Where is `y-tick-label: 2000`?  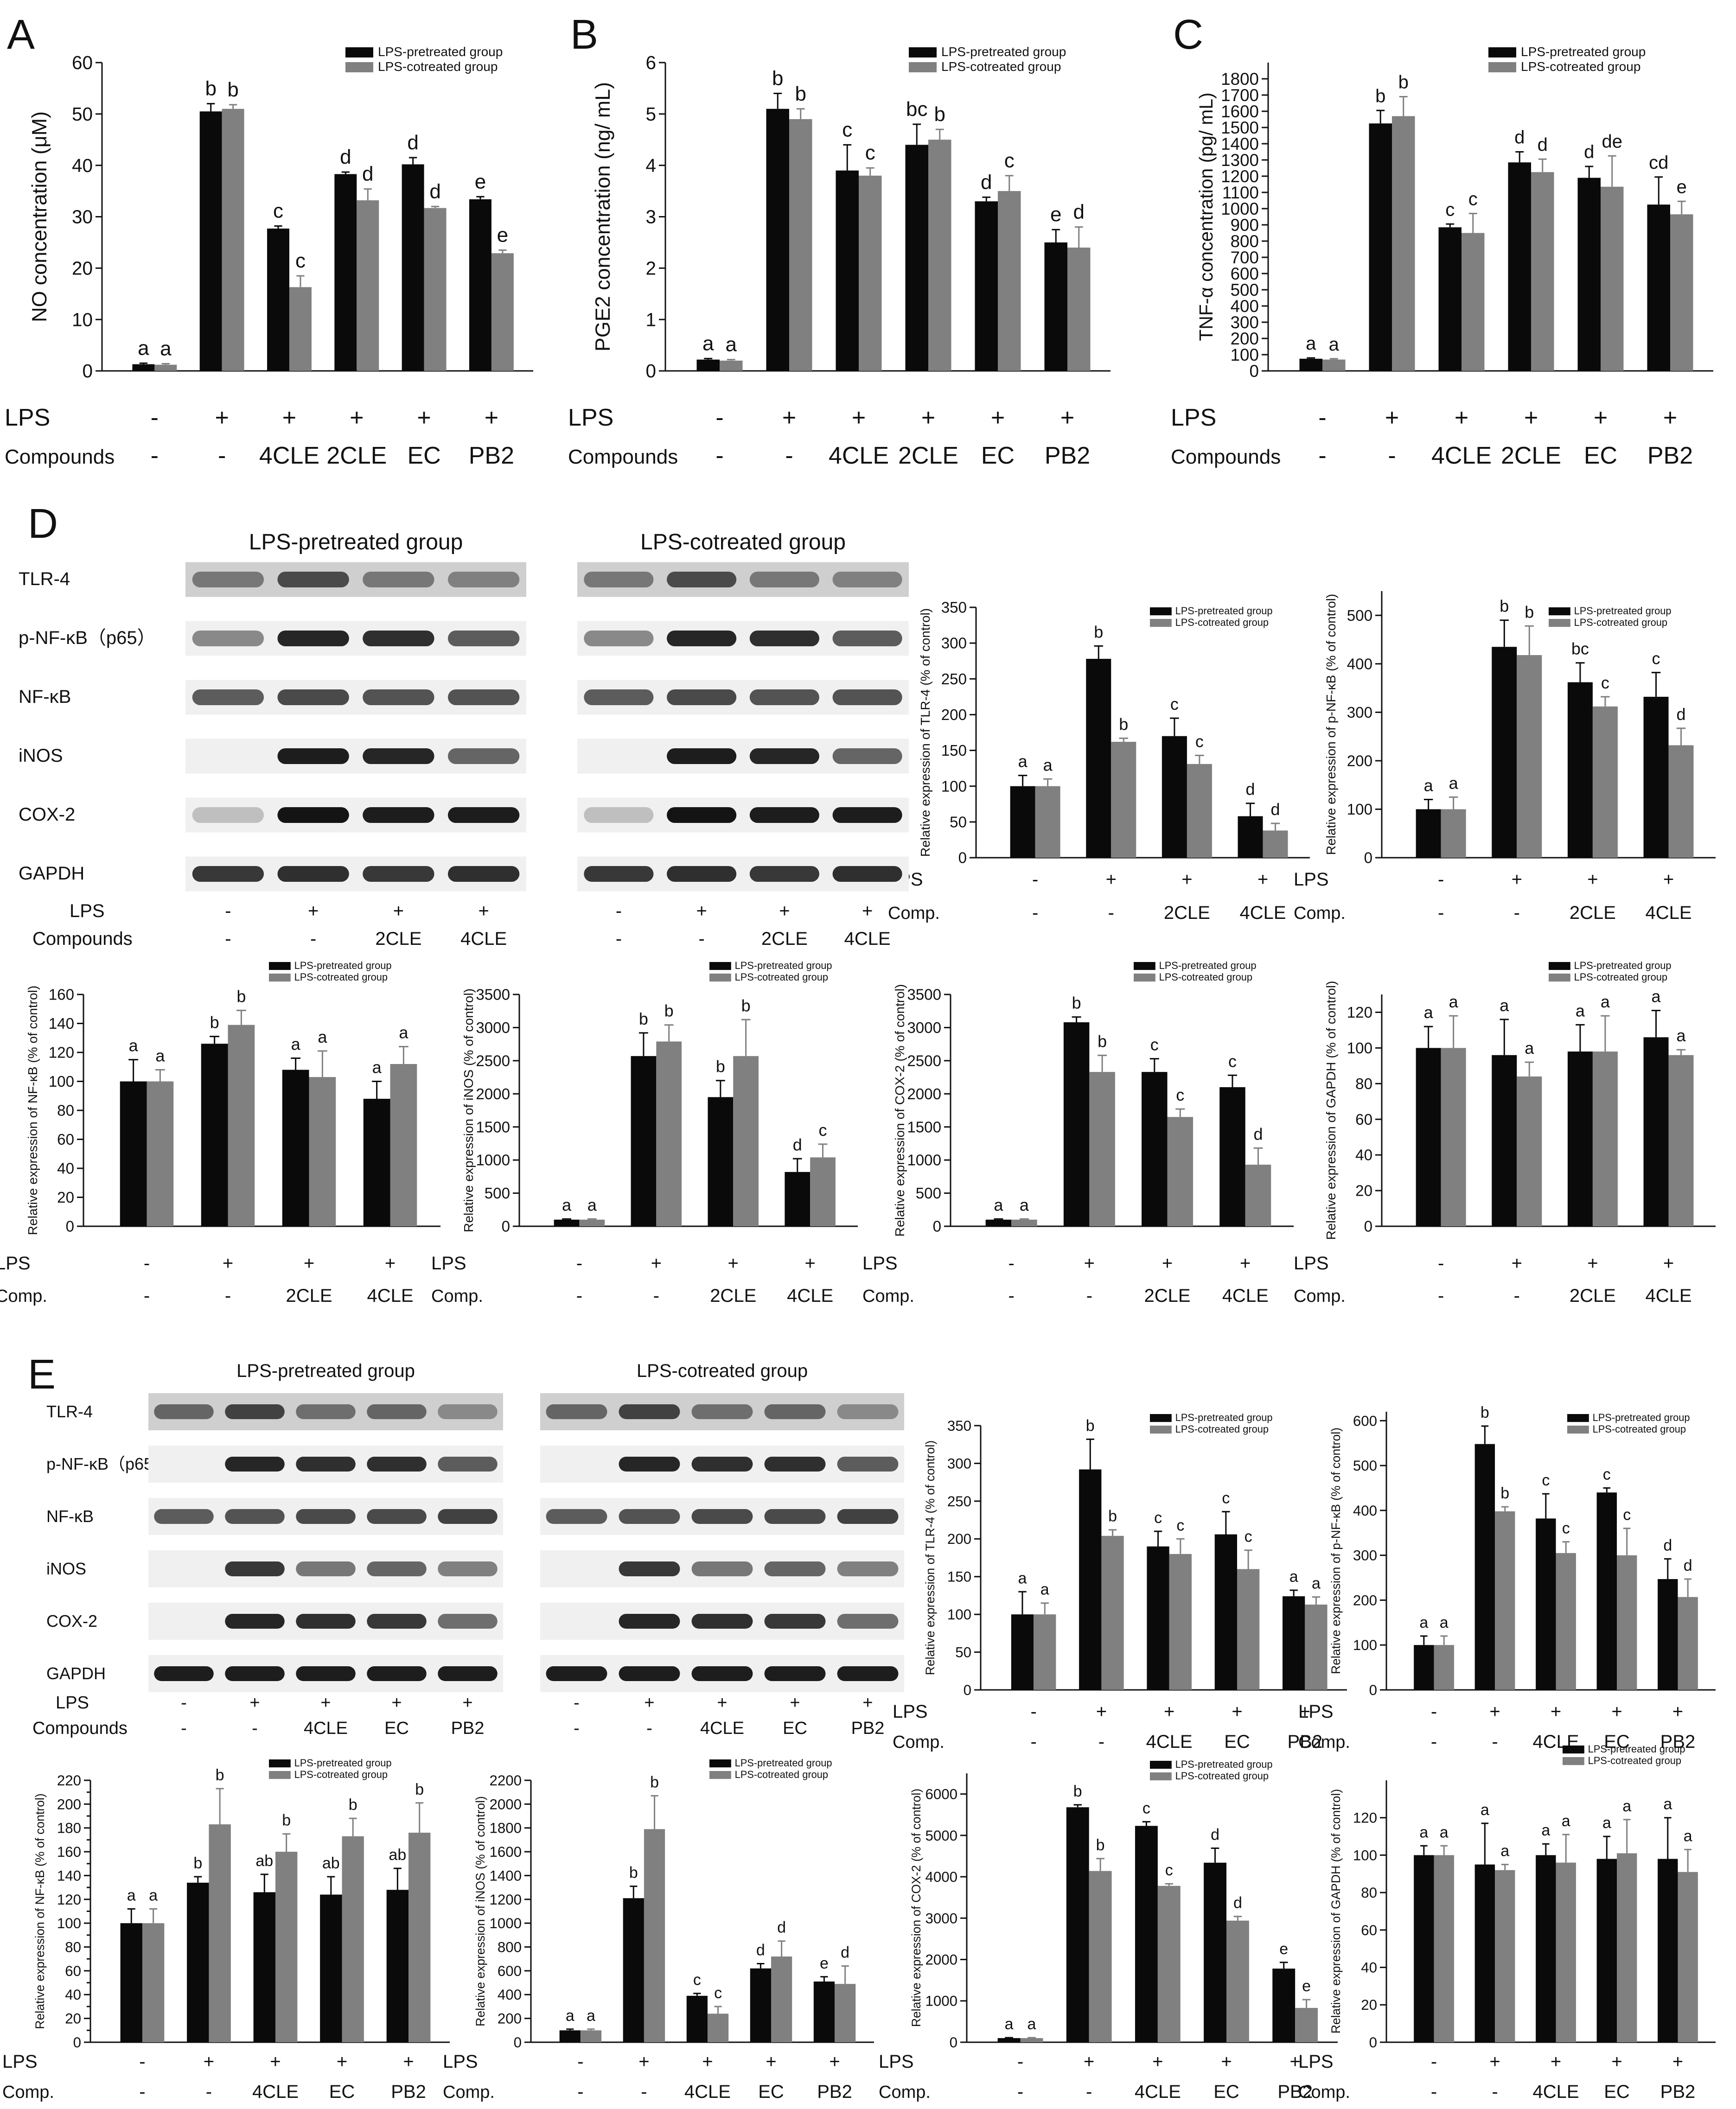
y-tick-label: 2000 is located at coordinates (924, 1094).